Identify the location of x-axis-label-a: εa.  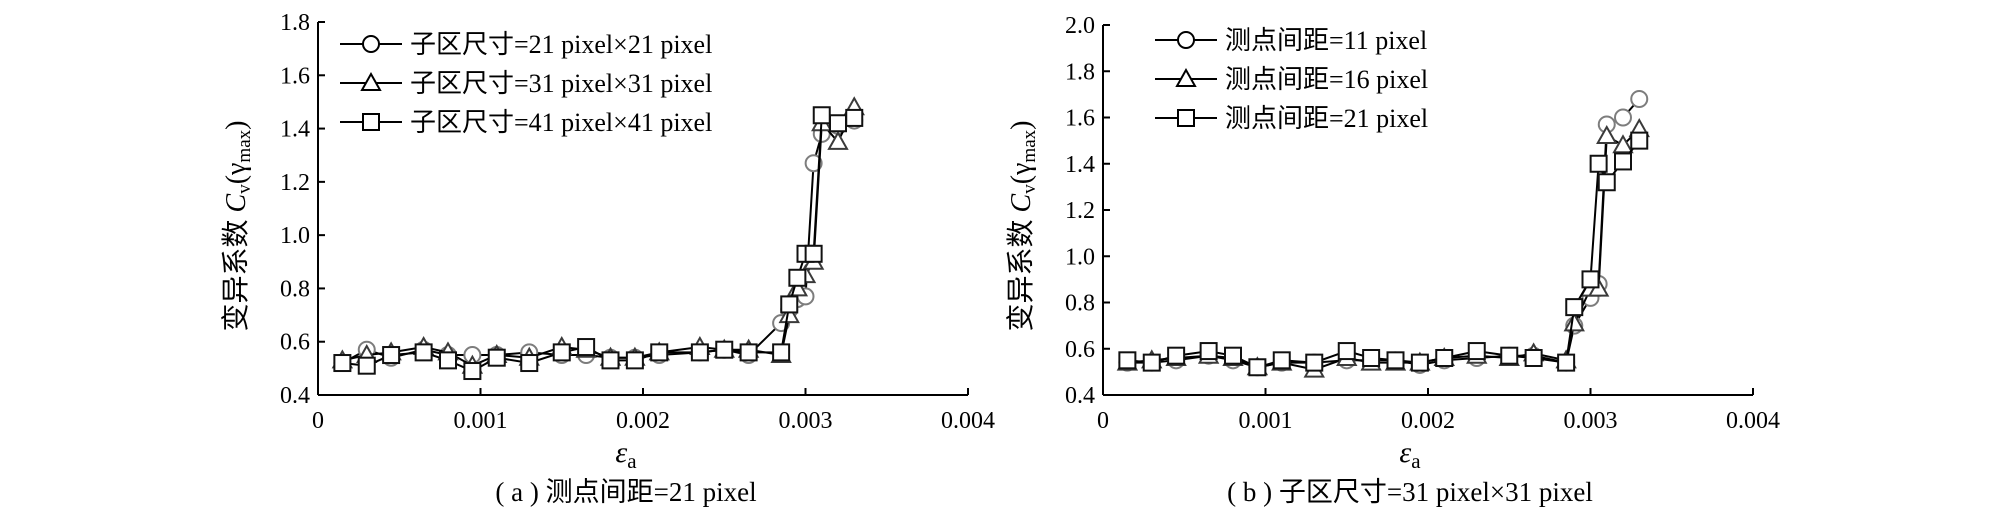
(626, 454).